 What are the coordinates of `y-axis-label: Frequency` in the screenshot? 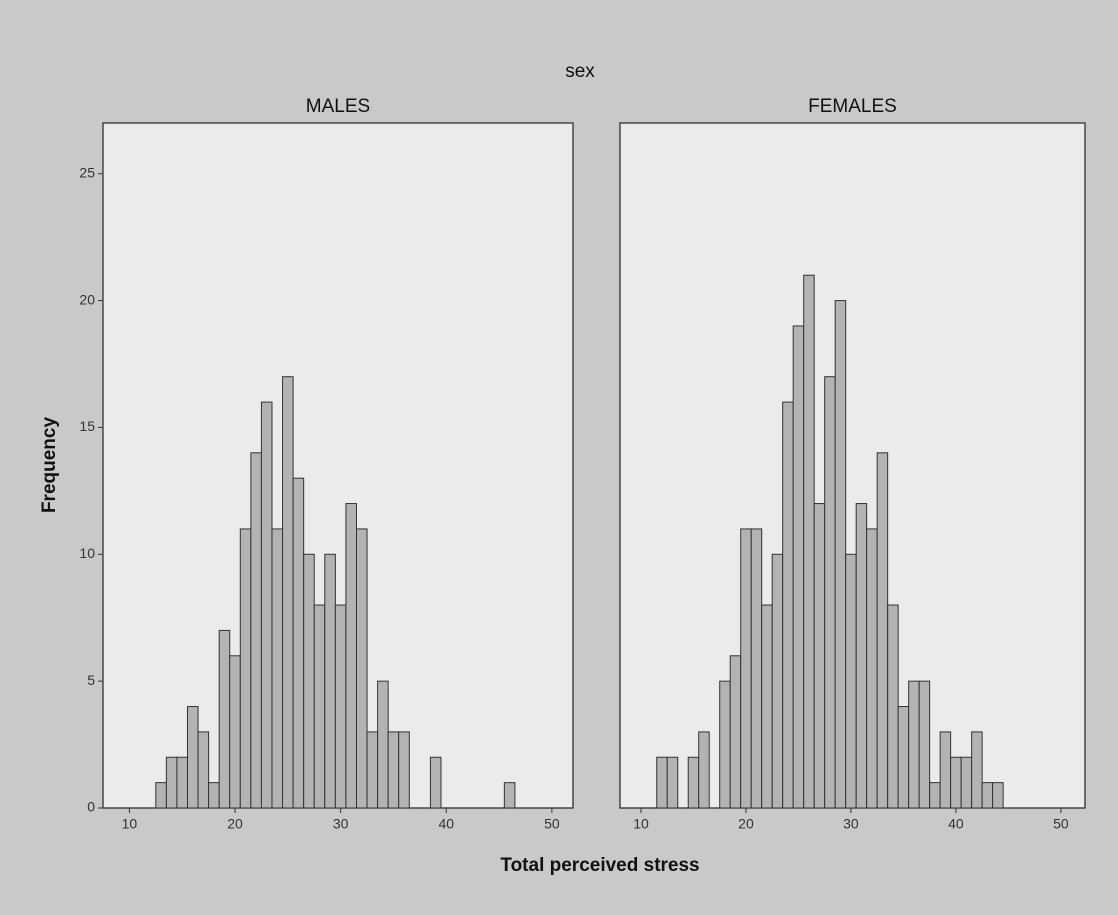 It's located at (49, 465).